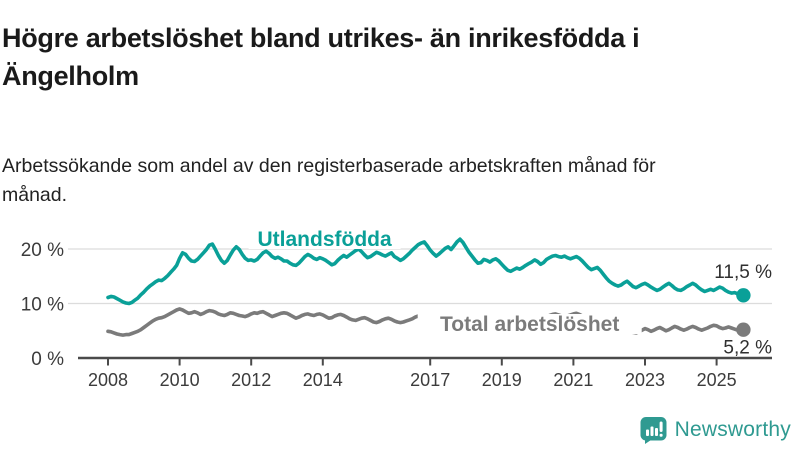 Image resolution: width=800 pixels, height=450 pixels. I want to click on x-tick-label: 2012, so click(251, 380).